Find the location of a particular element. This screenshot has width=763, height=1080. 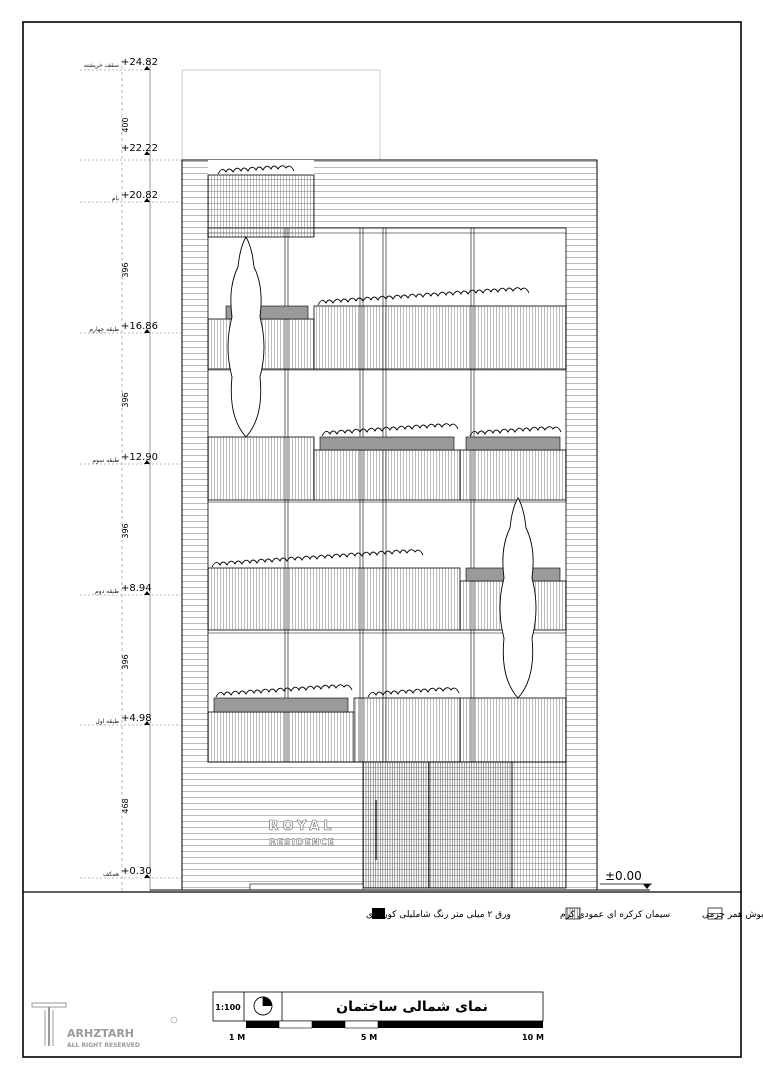

title-block: 1:100 نمای شمالی ساختمان 1 M 5 M 10 M is located at coordinates (378, 1016).